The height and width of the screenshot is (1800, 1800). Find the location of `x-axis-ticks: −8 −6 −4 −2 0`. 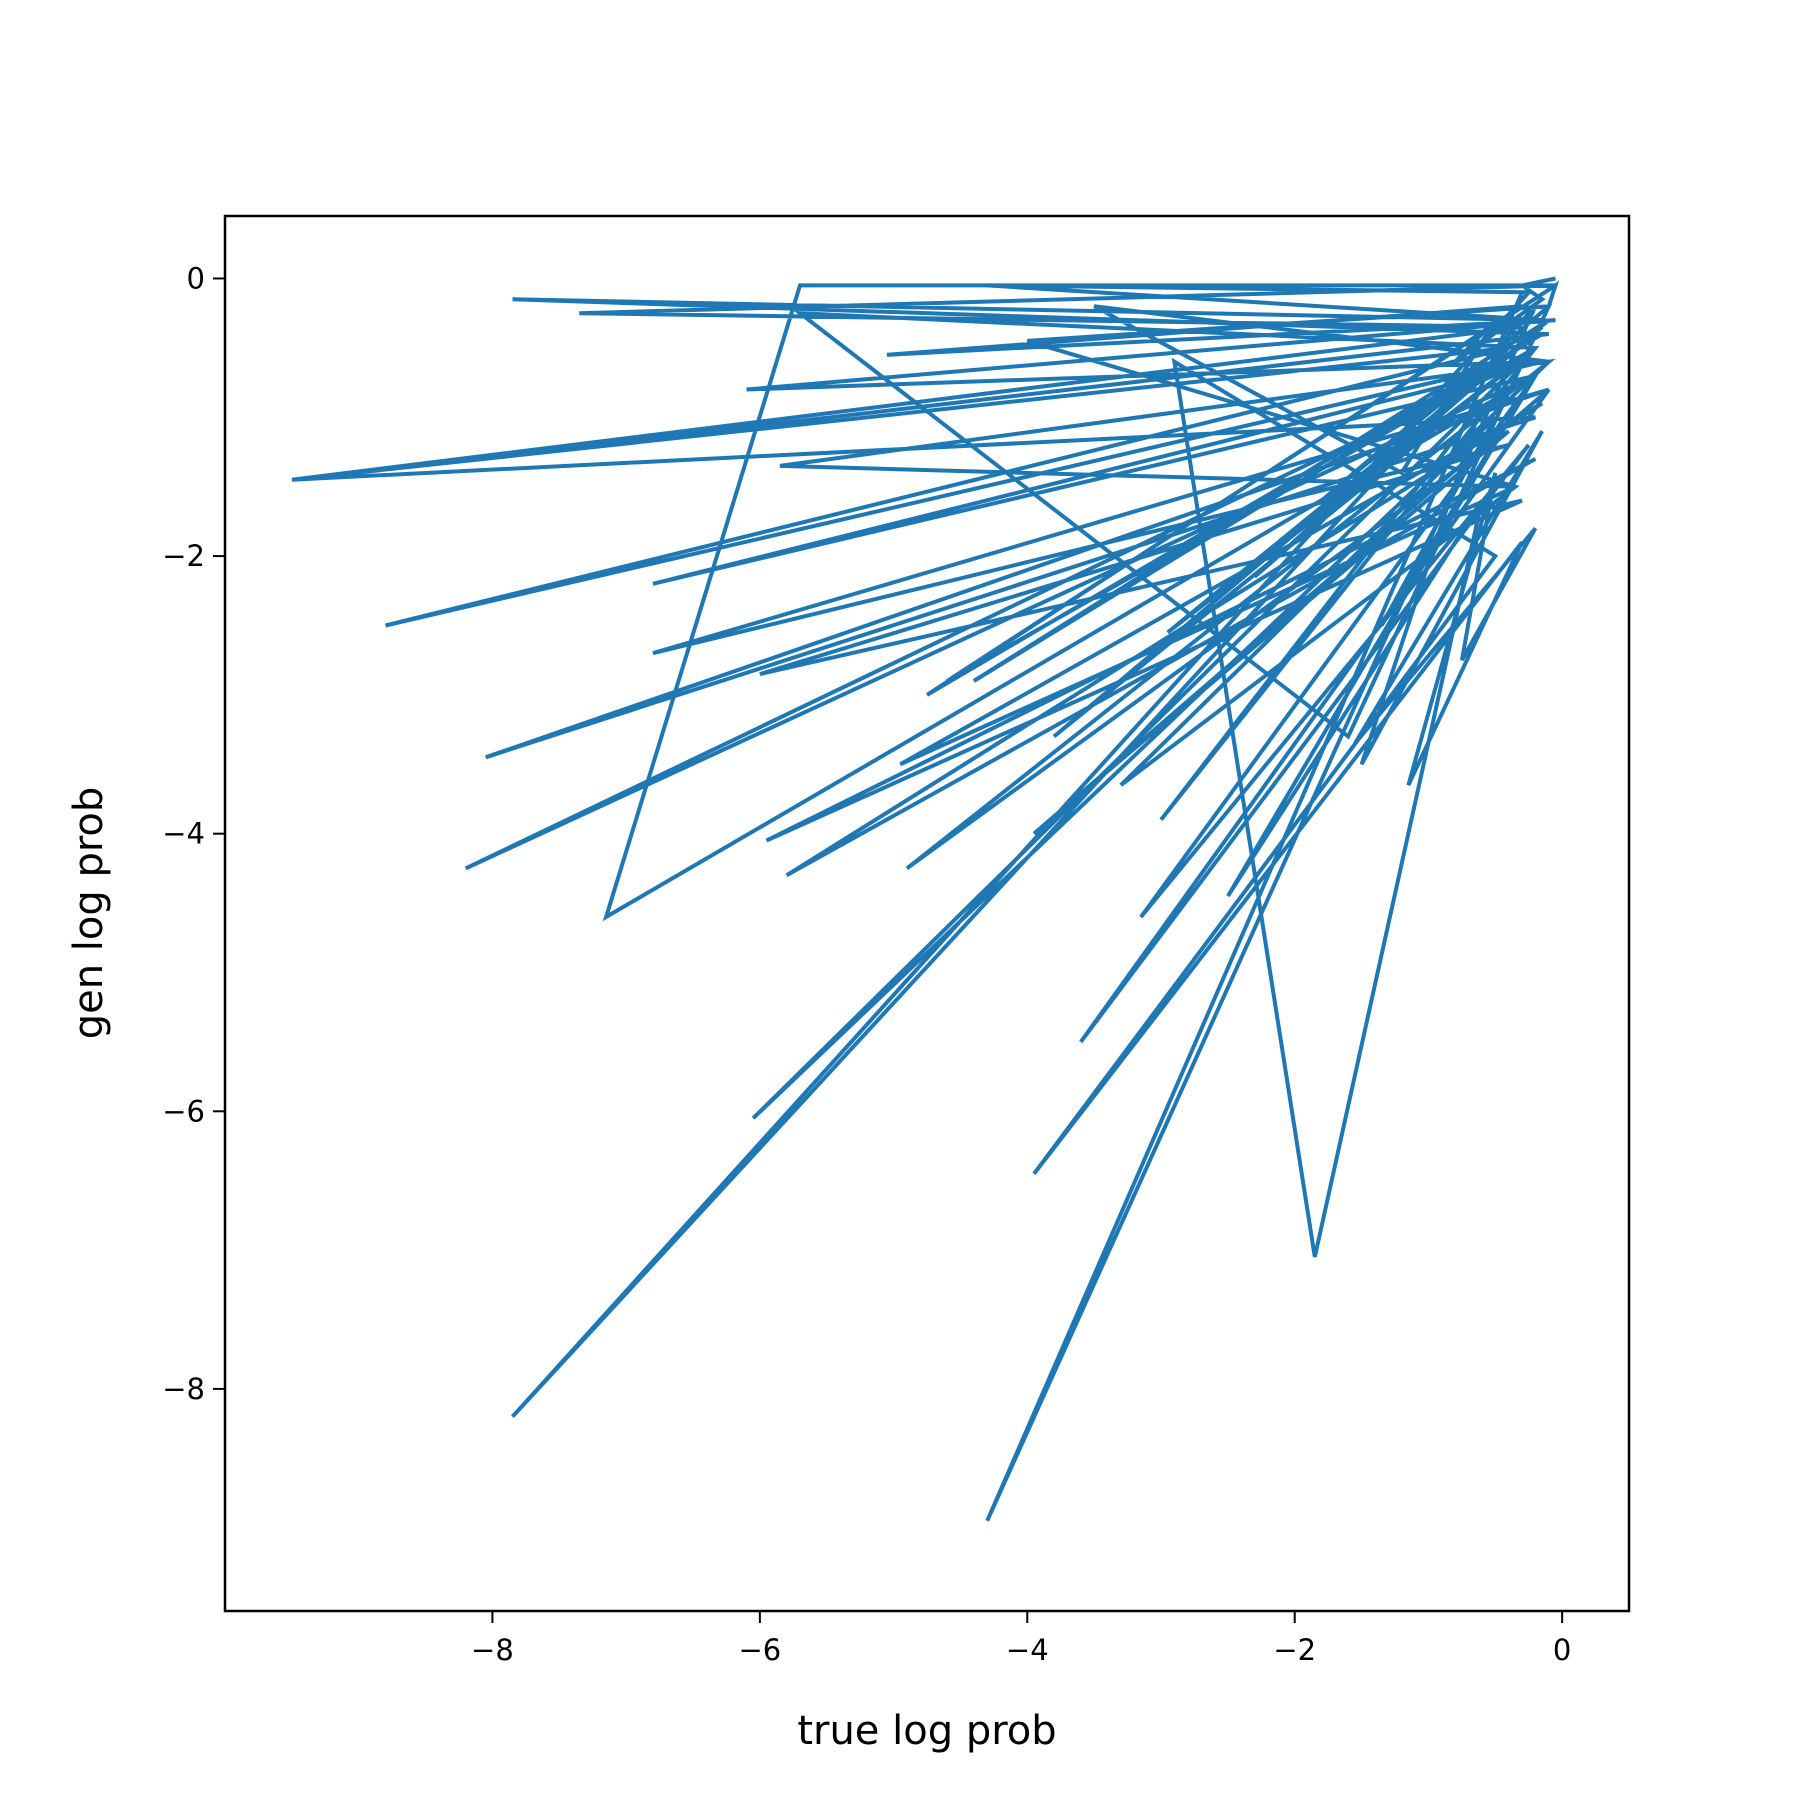

x-axis-ticks: −8 −6 −4 −2 0 is located at coordinates (1021, 1639).